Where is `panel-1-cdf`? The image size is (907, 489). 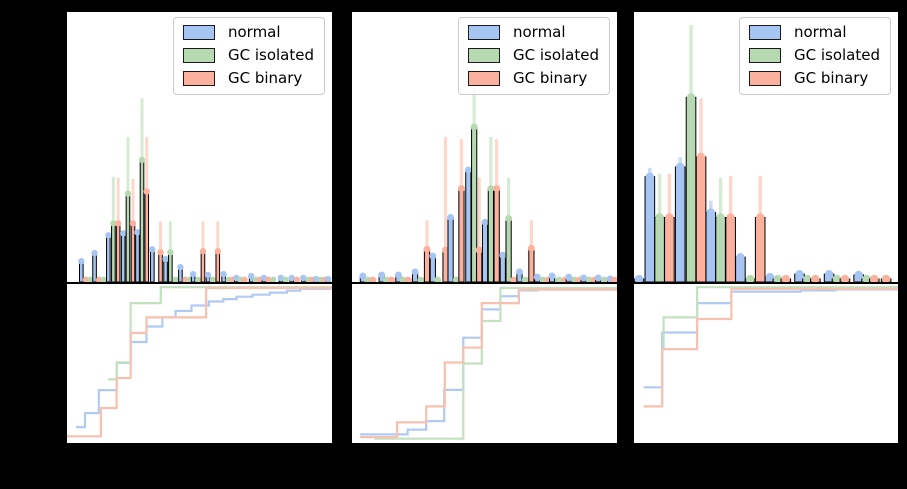 panel-1-cdf is located at coordinates (199, 364).